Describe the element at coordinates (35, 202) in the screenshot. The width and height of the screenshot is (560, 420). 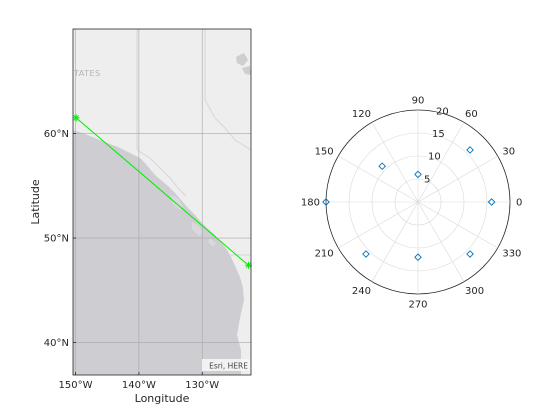
I see `map-ylabel: Latitude` at that location.